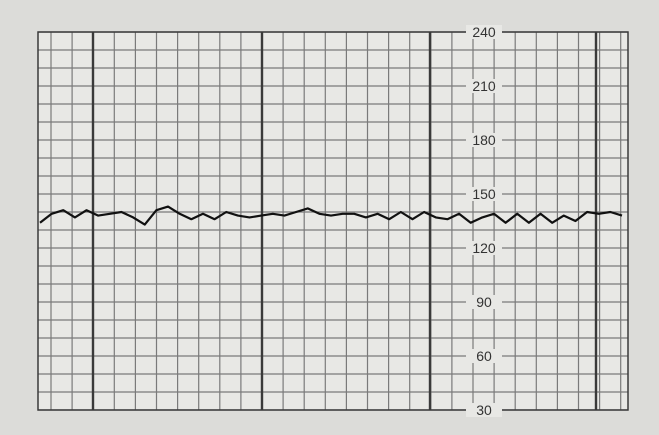 This screenshot has width=659, height=435. I want to click on y-tick-label: 60, so click(484, 356).